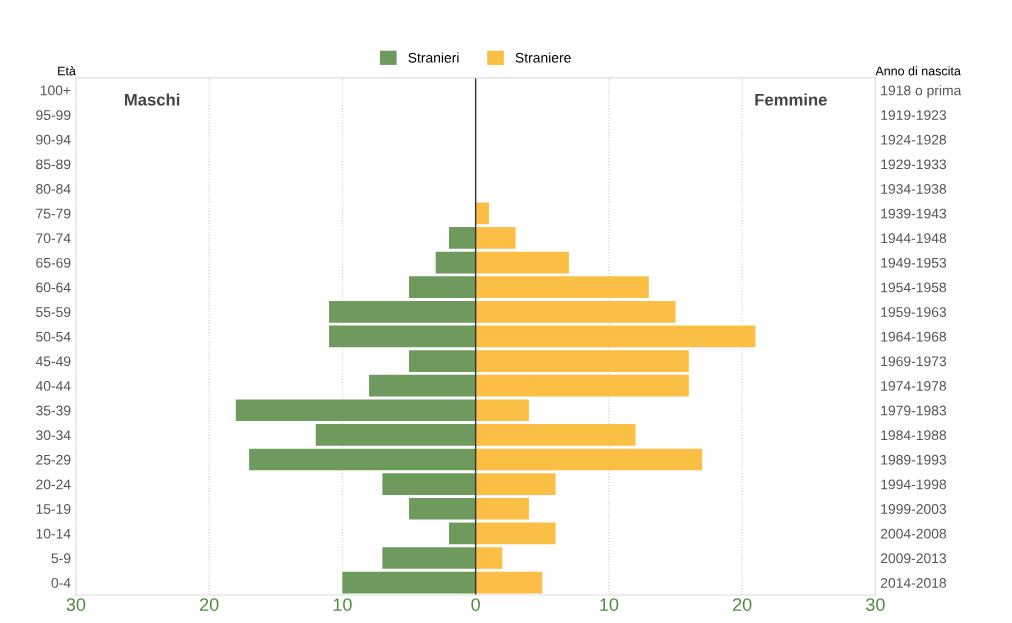  I want to click on y2-tick-label: 1999-2003, so click(914, 509).